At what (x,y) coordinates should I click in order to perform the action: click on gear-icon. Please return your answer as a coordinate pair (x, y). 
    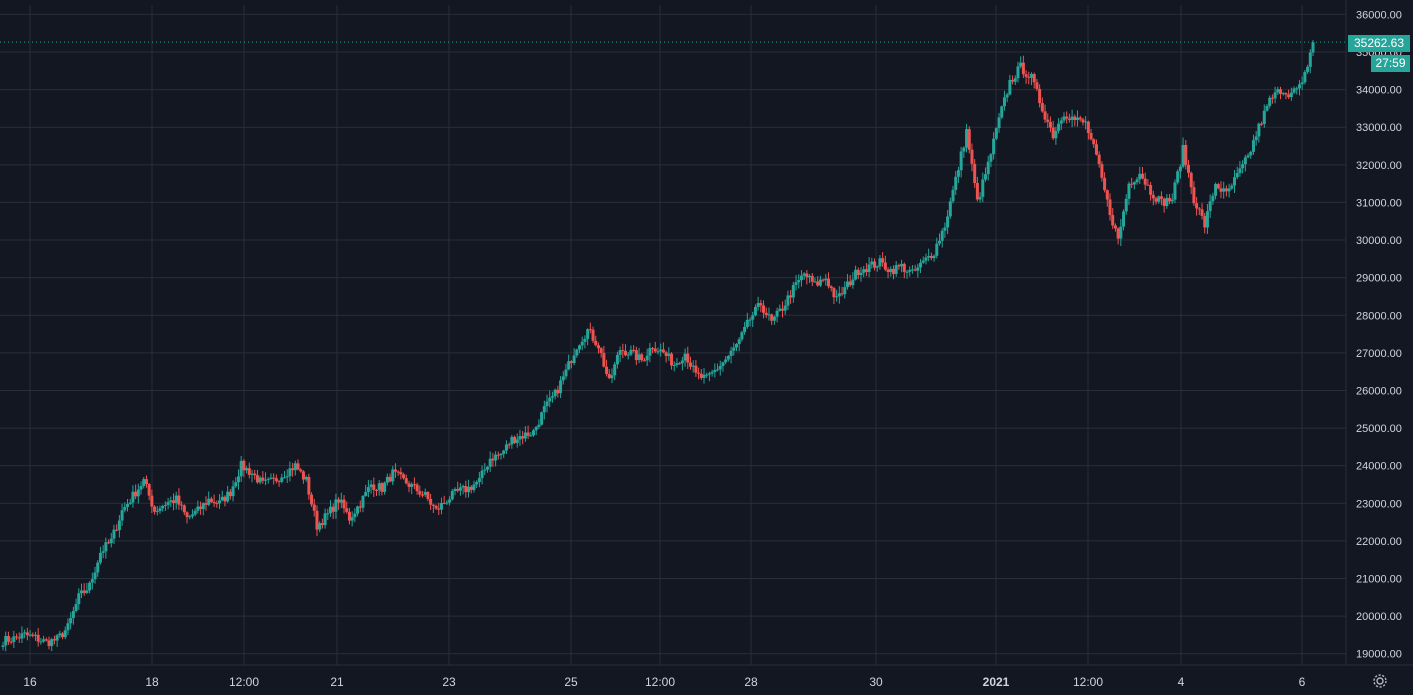
    Looking at the image, I should click on (1380, 681).